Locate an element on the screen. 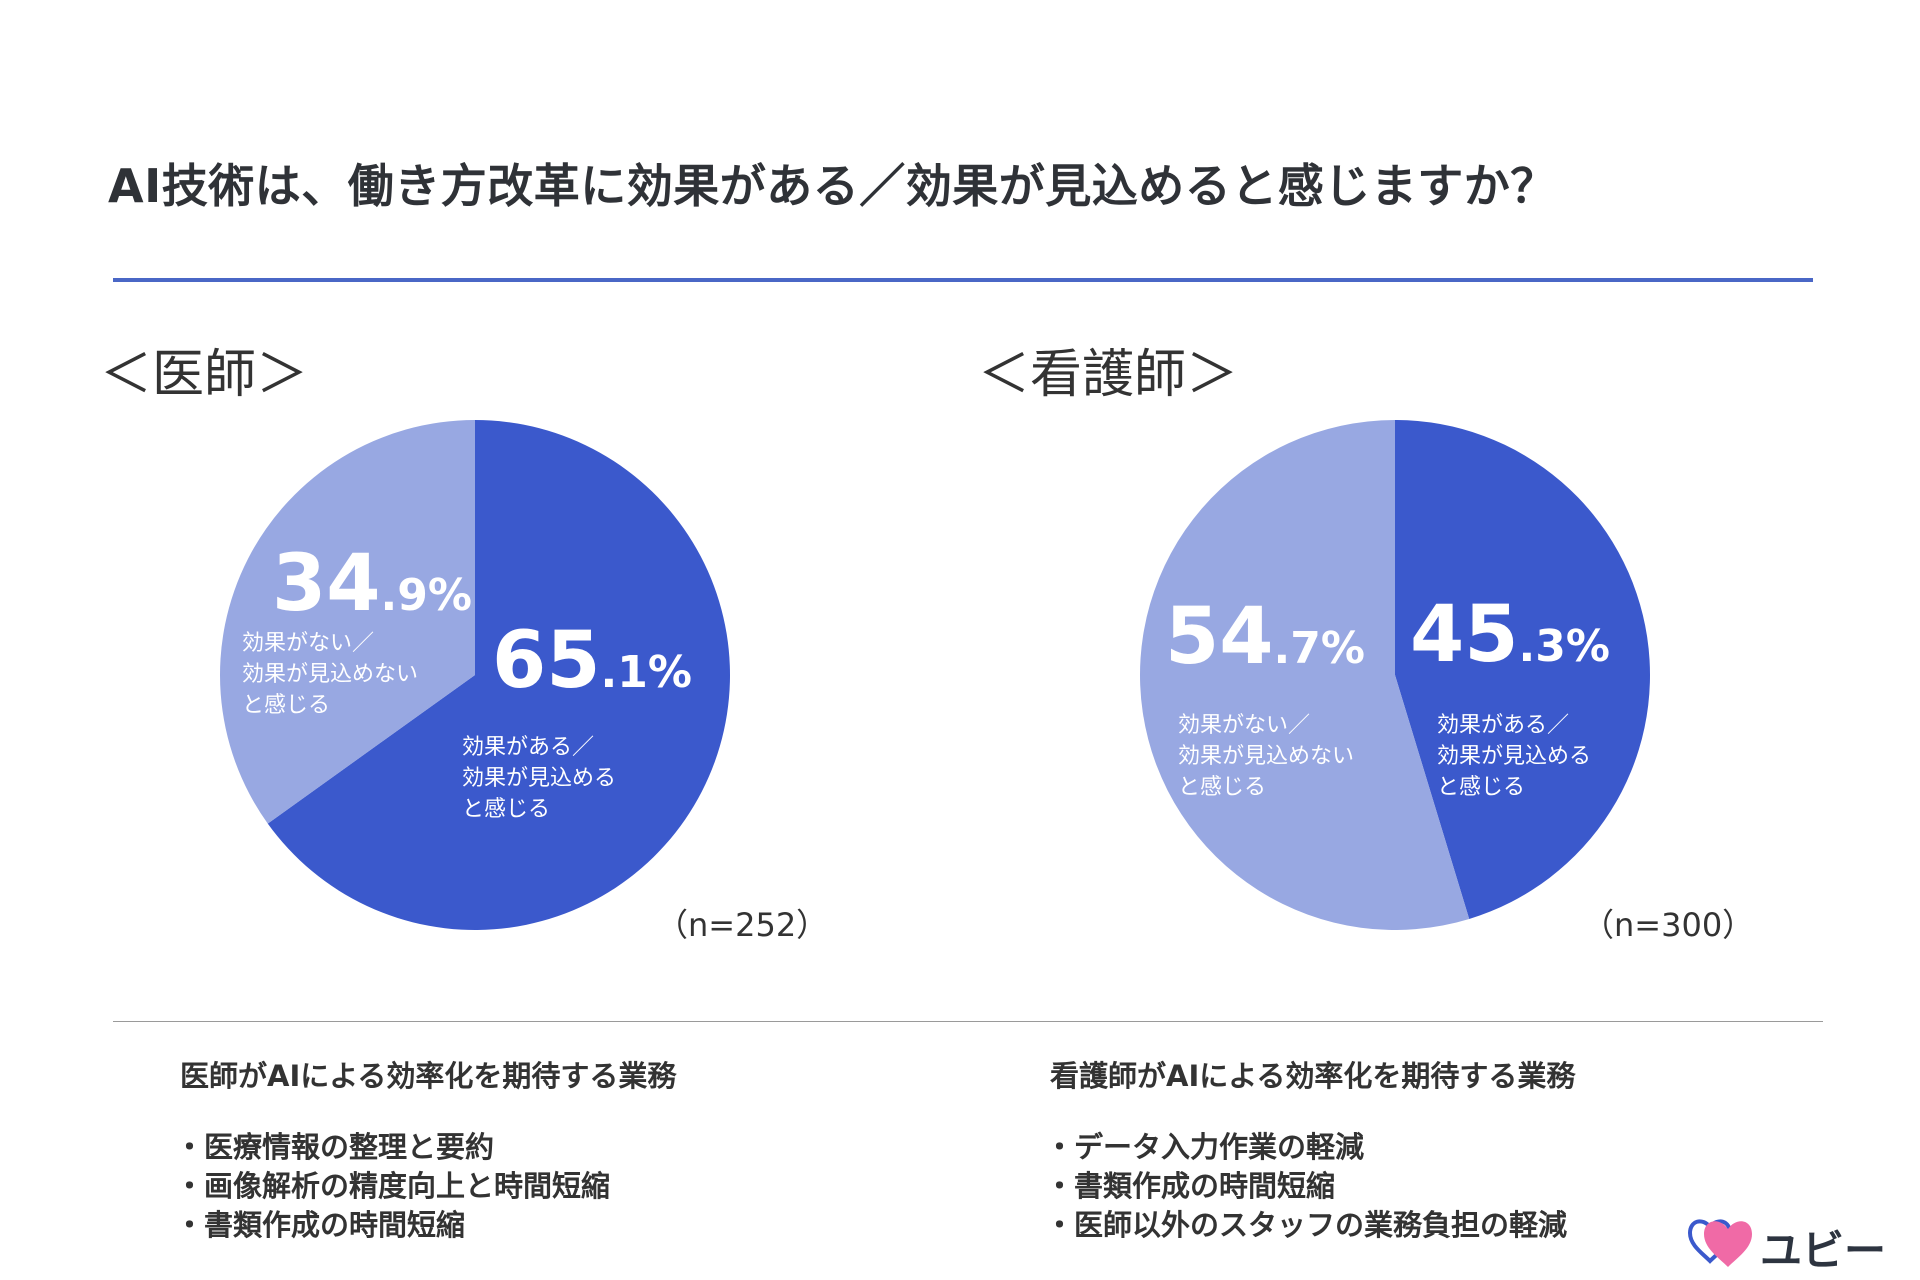 The image size is (1920, 1280). doctor-positive-percent: 65.1% is located at coordinates (592, 661).